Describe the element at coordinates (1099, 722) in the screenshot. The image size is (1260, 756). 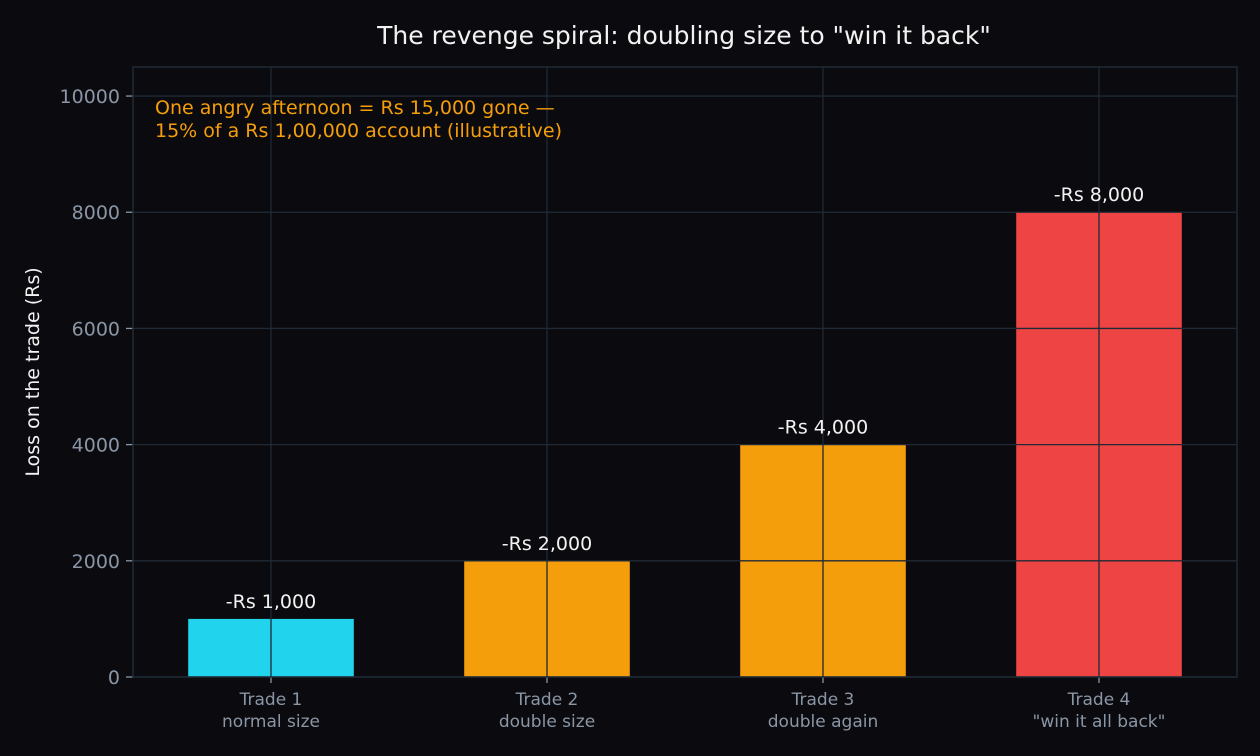
I see `x-tick-label-line: "win it all back"` at that location.